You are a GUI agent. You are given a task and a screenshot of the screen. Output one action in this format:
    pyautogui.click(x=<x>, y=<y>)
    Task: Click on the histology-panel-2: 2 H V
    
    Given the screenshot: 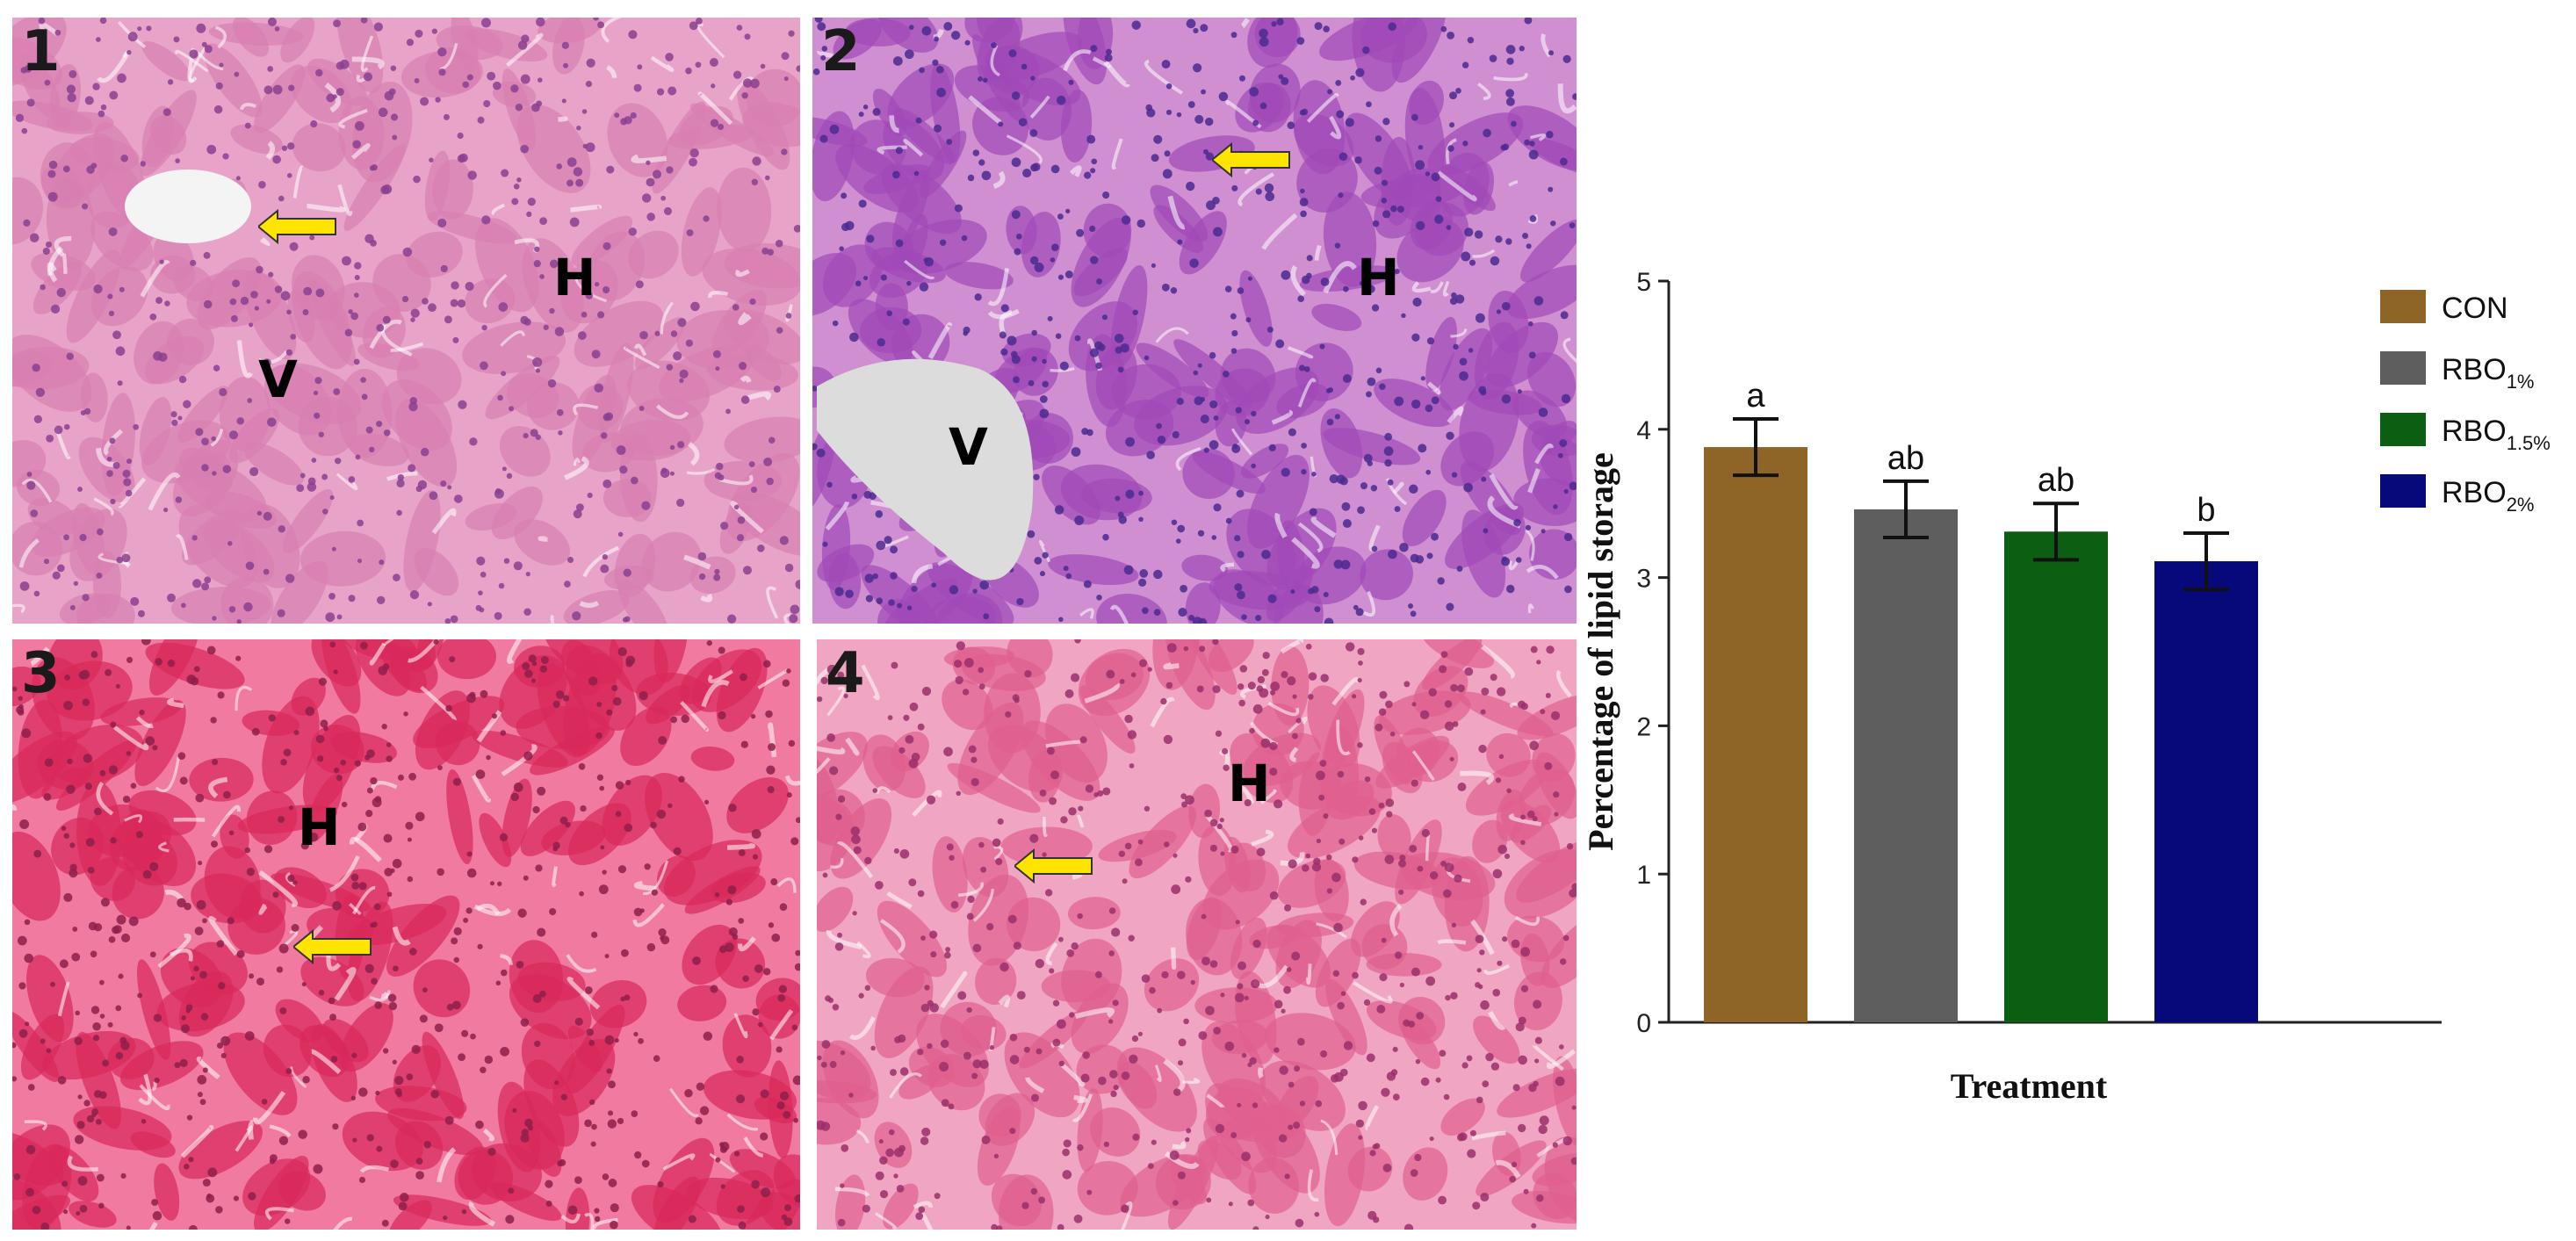 What is the action you would take?
    pyautogui.click(x=1194, y=321)
    